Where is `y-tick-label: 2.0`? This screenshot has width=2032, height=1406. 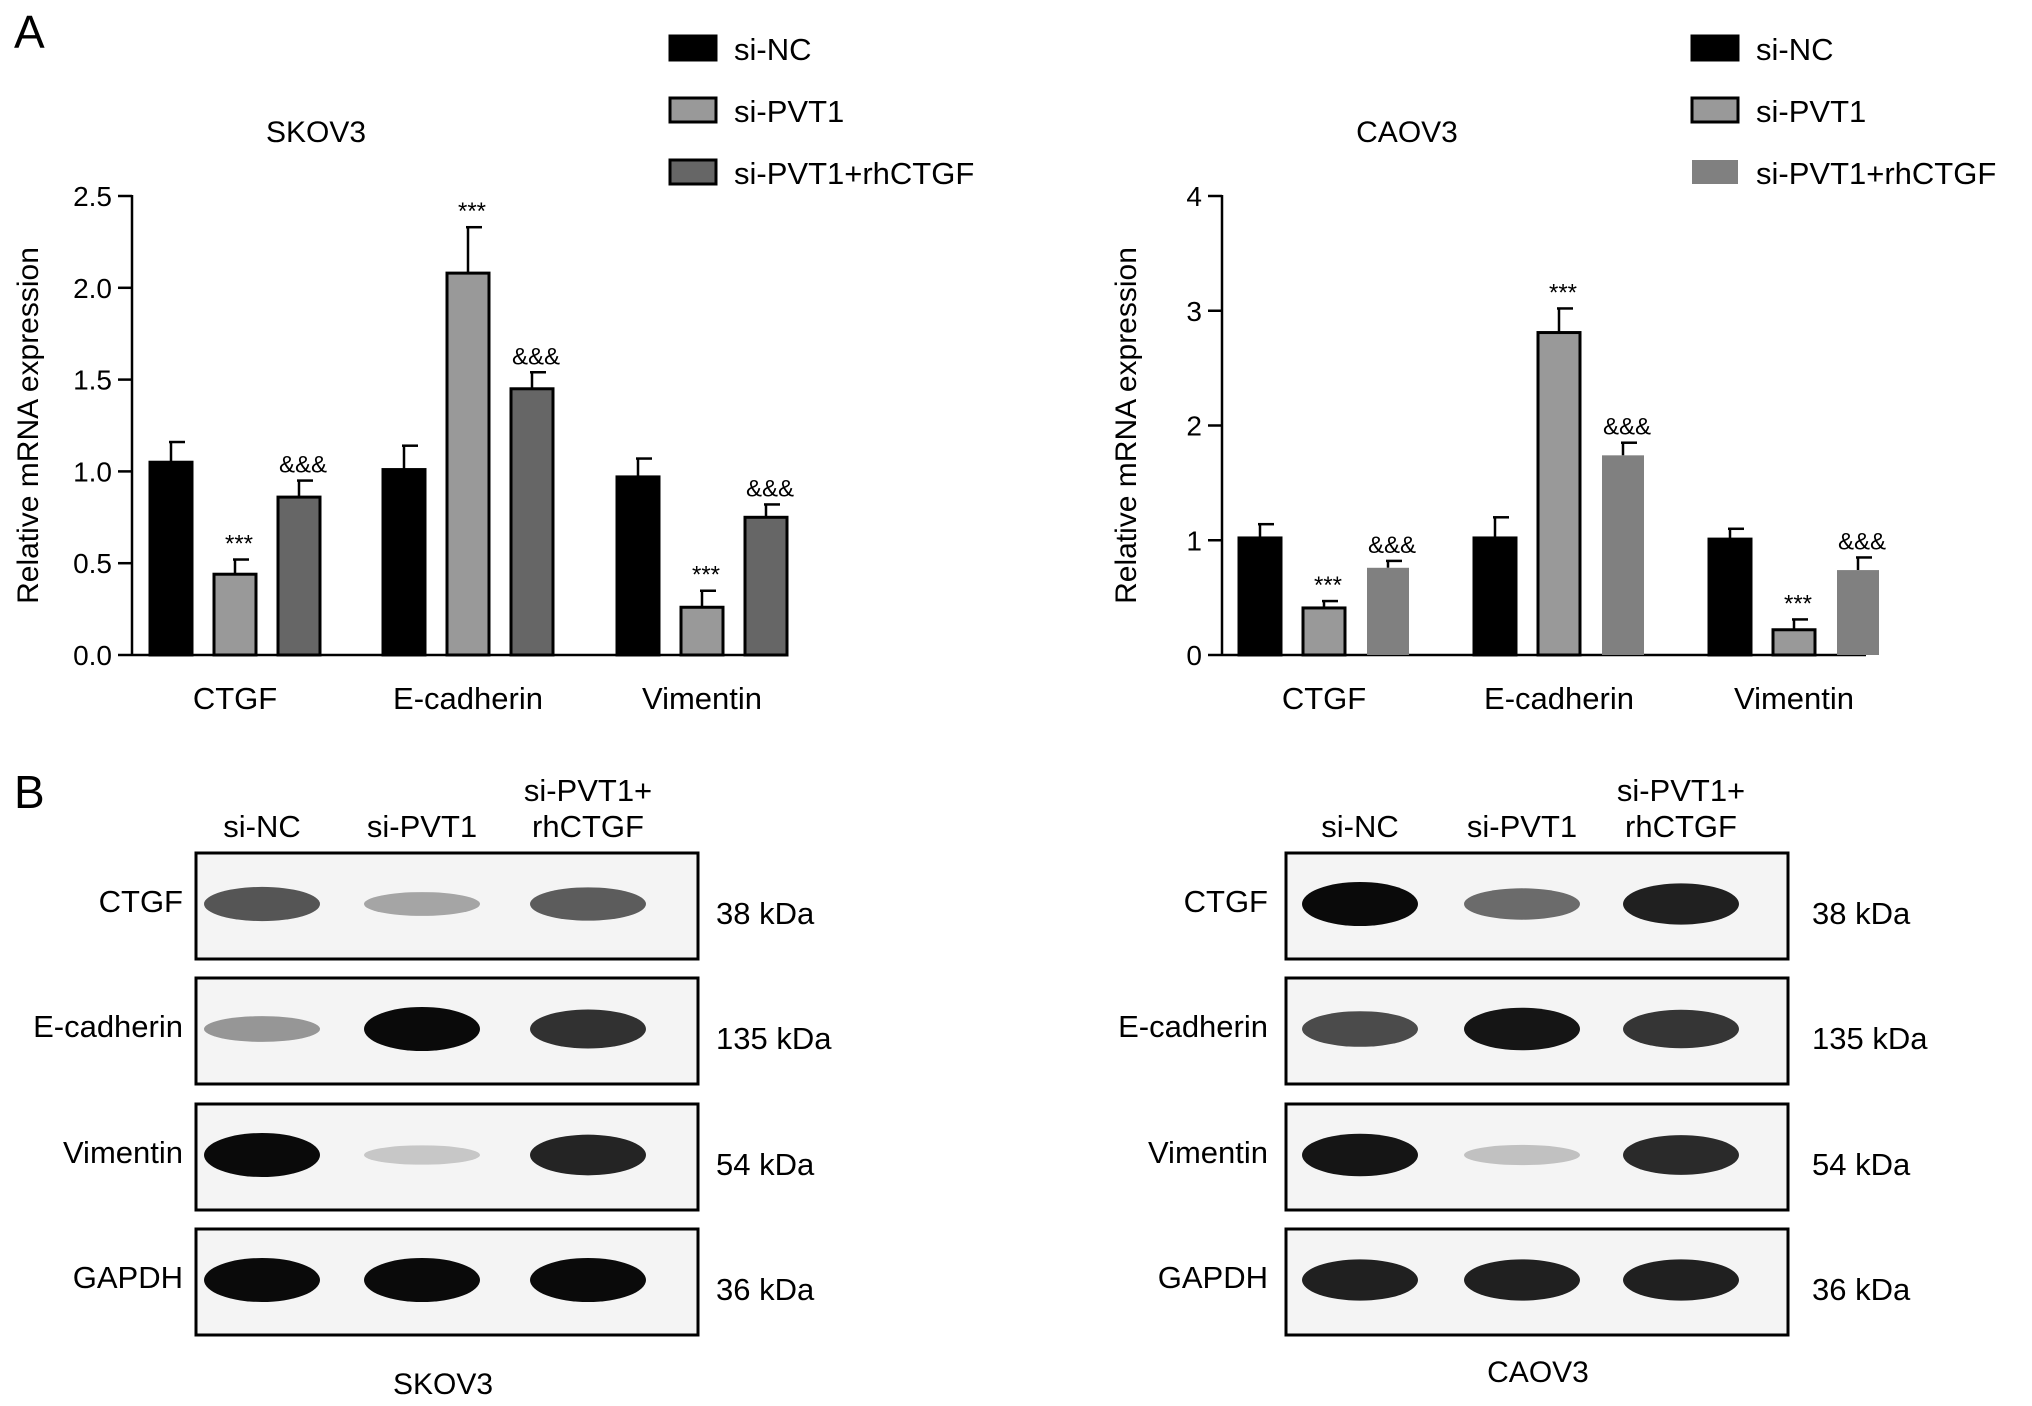 y-tick-label: 2.0 is located at coordinates (92, 288).